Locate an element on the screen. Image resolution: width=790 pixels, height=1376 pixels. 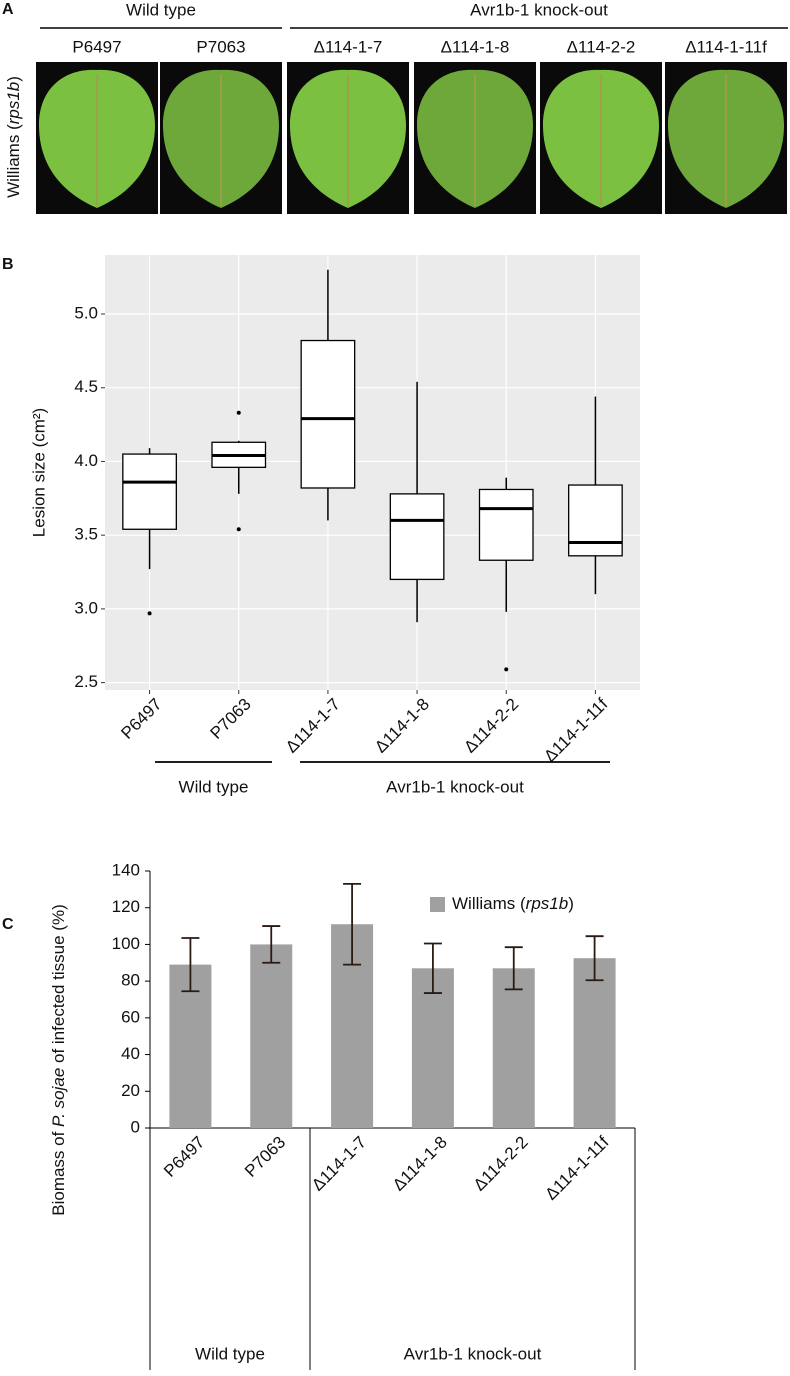
y-tick-label: 40 is located at coordinates (130, 1053).